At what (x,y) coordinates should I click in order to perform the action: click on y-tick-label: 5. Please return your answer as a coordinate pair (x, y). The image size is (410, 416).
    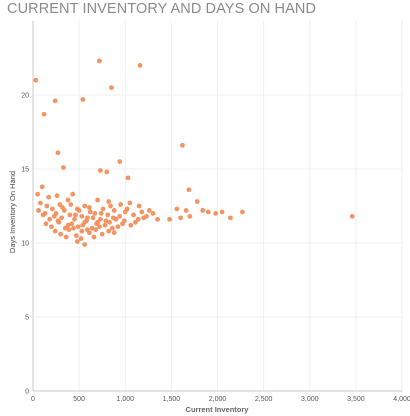
    Looking at the image, I should click on (27, 318).